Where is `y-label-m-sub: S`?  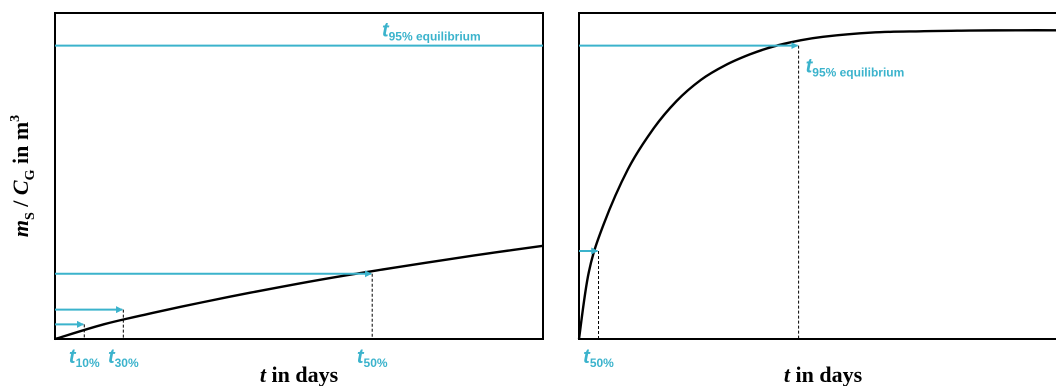
y-label-m-sub: S is located at coordinates (30, 216).